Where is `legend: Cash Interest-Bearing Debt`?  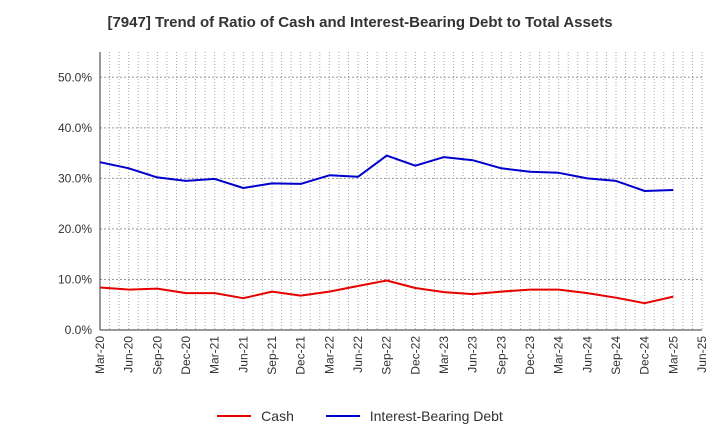
legend: Cash Interest-Bearing Debt is located at coordinates (360, 414).